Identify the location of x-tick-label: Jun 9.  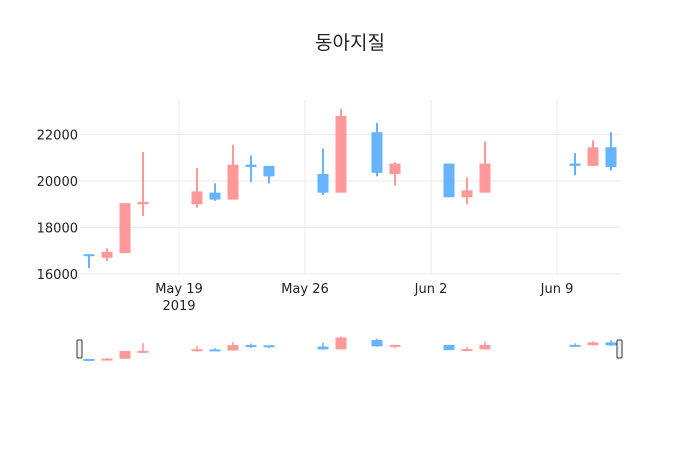
(557, 289).